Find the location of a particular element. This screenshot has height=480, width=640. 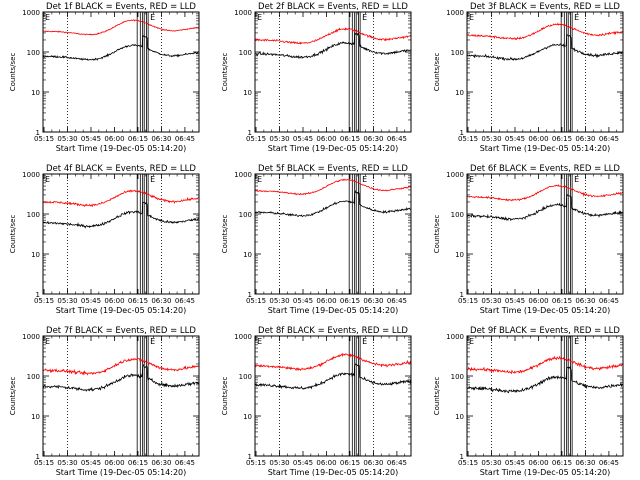

panel-title: Det 7f BLACK = Events, RED = LLD is located at coordinates (121, 331).